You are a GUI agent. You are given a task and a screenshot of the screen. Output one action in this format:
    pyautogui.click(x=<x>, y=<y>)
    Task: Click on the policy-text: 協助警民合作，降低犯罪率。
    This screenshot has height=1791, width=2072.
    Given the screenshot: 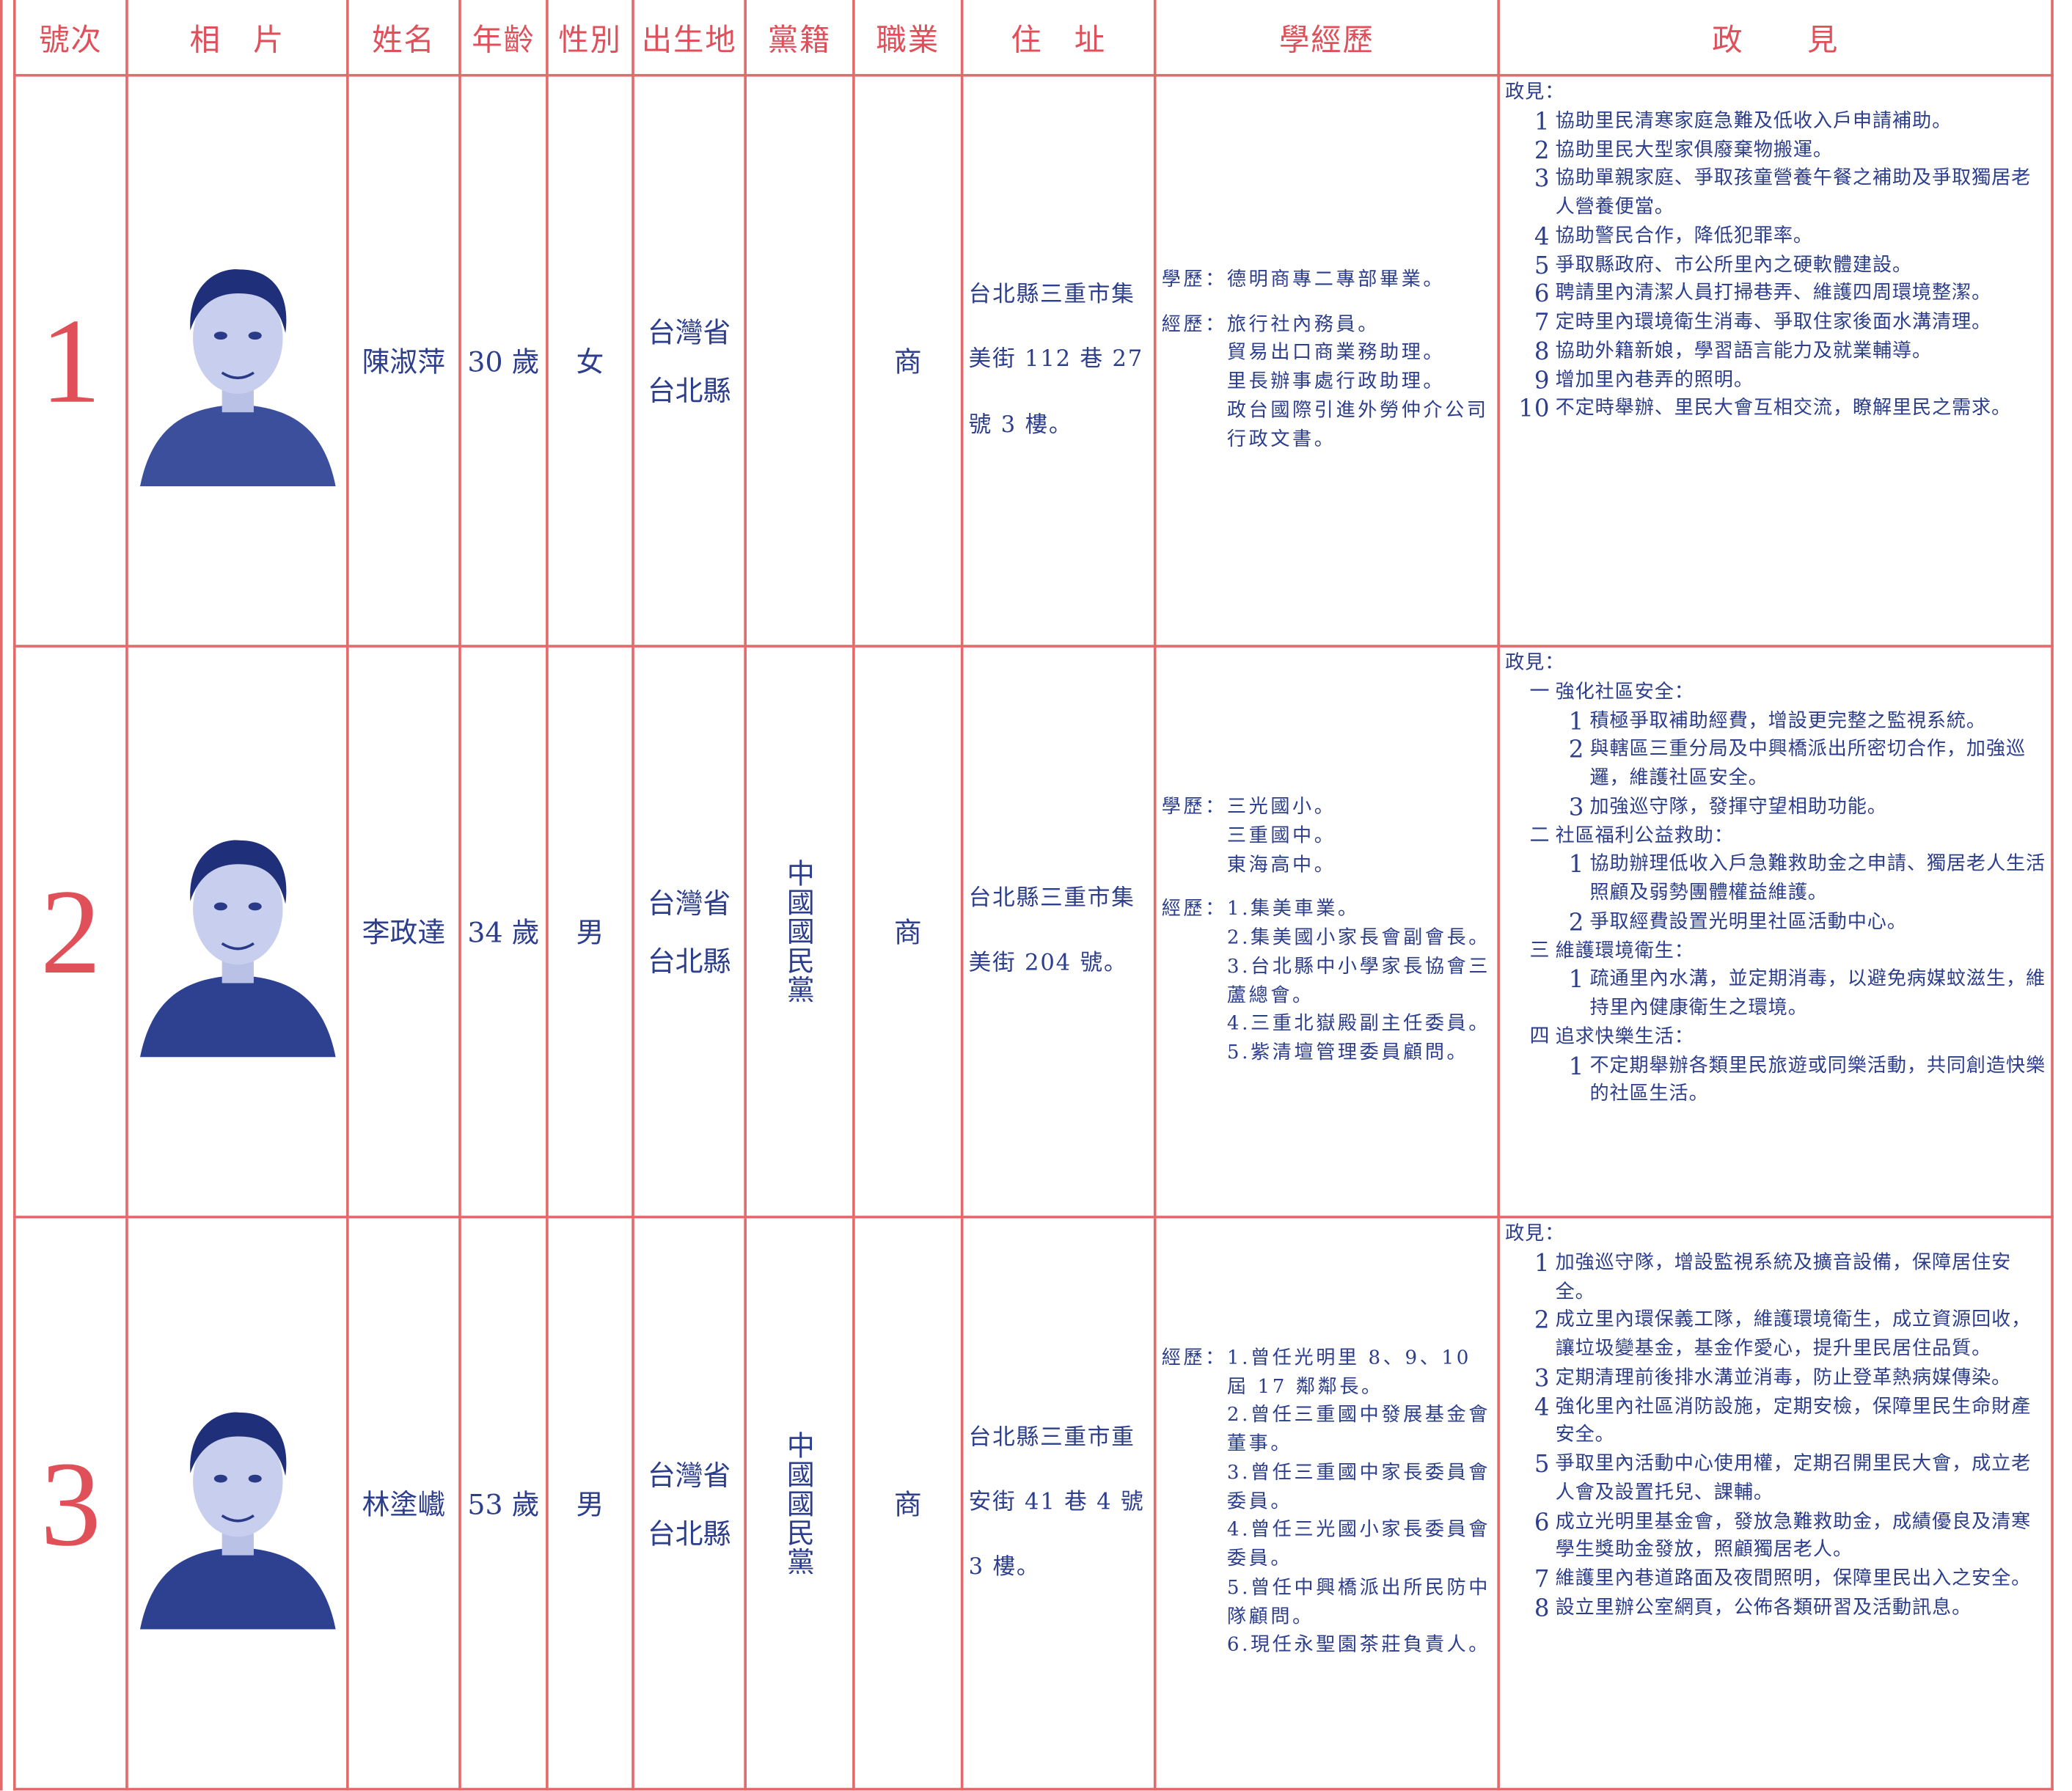 What is the action you would take?
    pyautogui.click(x=1684, y=236)
    